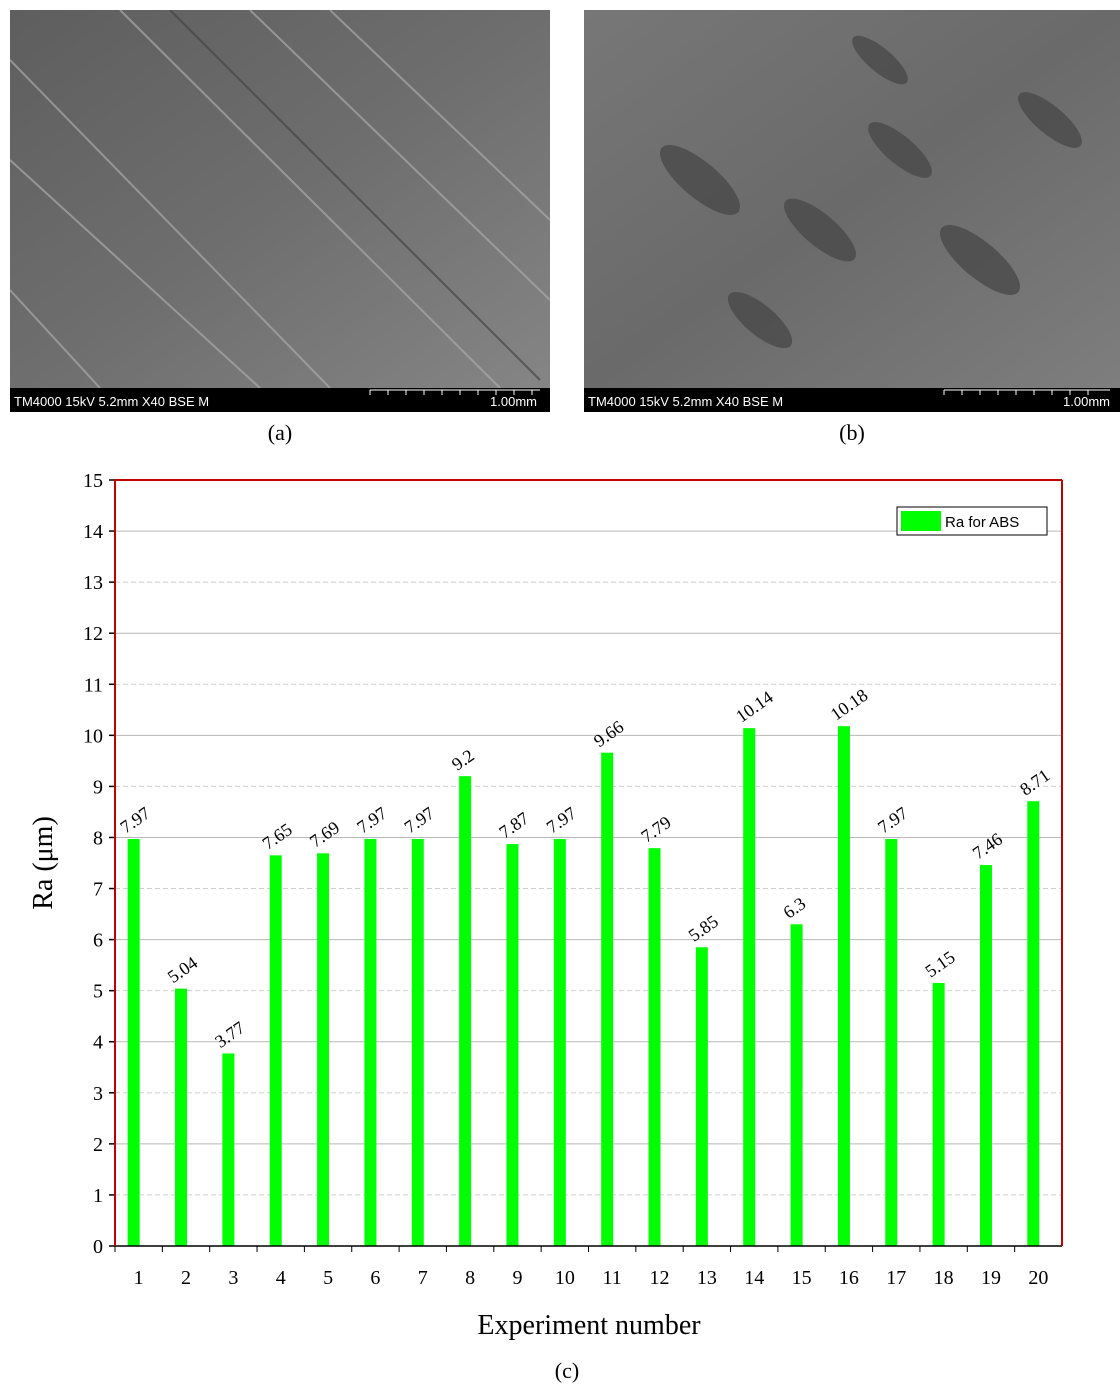  I want to click on value-label: 6.3, so click(794, 907).